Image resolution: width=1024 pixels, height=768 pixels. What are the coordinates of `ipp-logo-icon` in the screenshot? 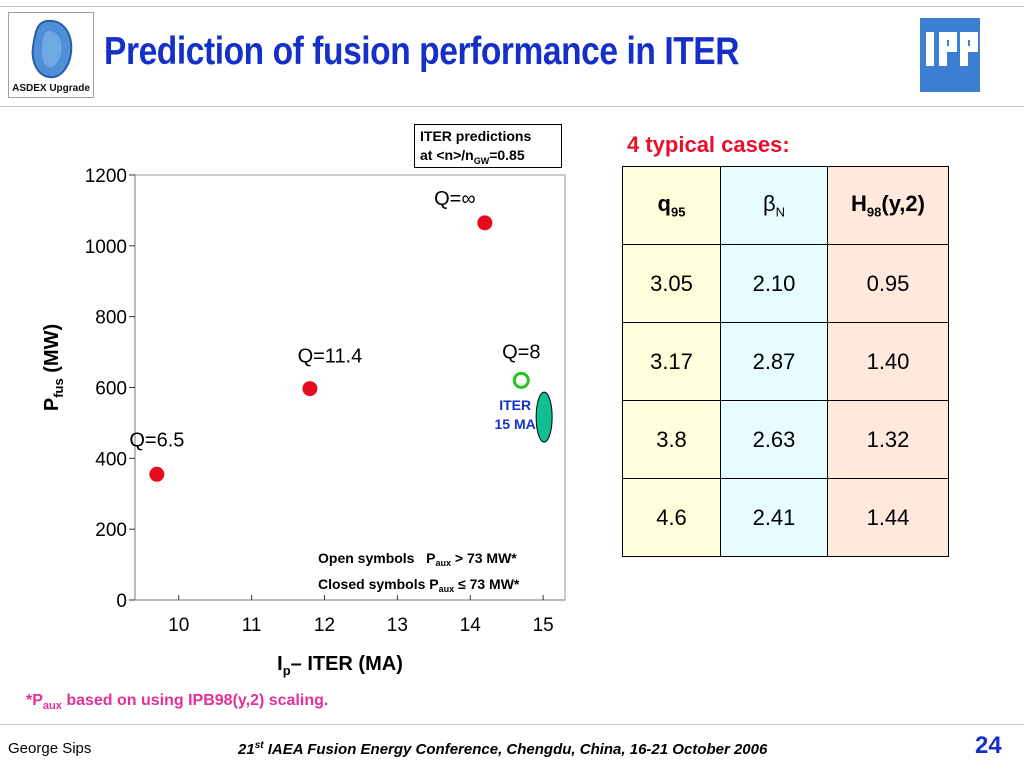 It's located at (952, 49).